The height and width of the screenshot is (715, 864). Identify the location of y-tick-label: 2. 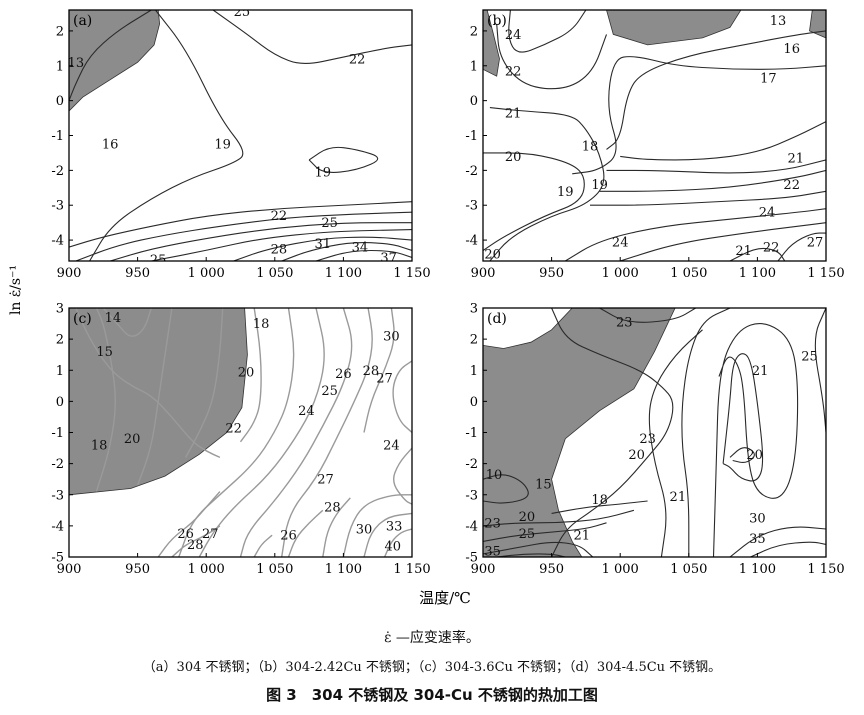
(474, 340).